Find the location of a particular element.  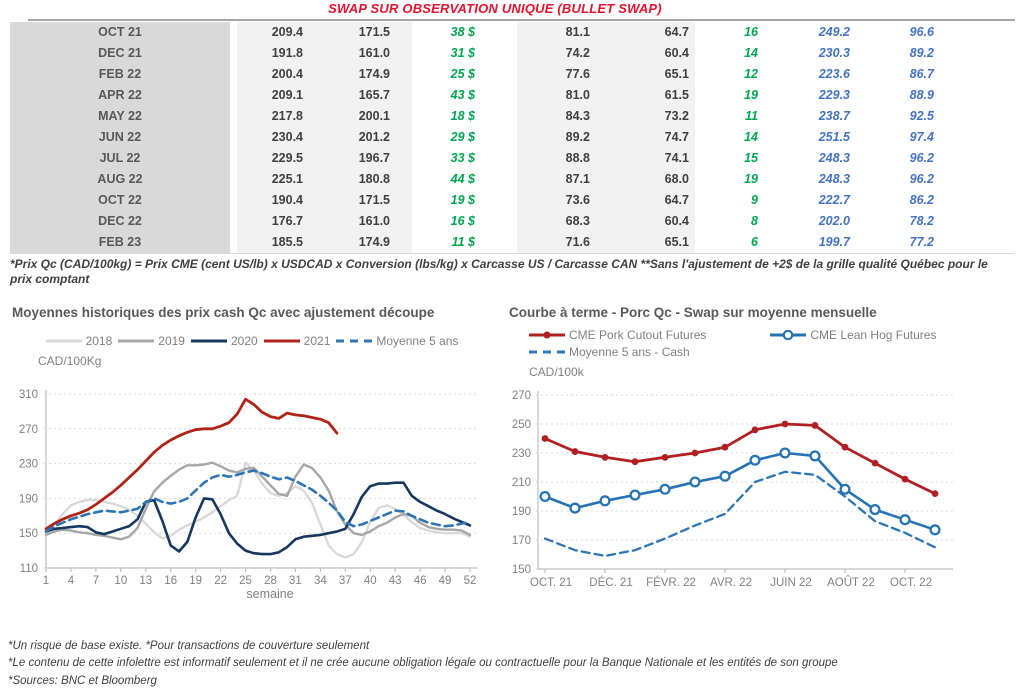

table-cell: 230.3 is located at coordinates (815, 53).